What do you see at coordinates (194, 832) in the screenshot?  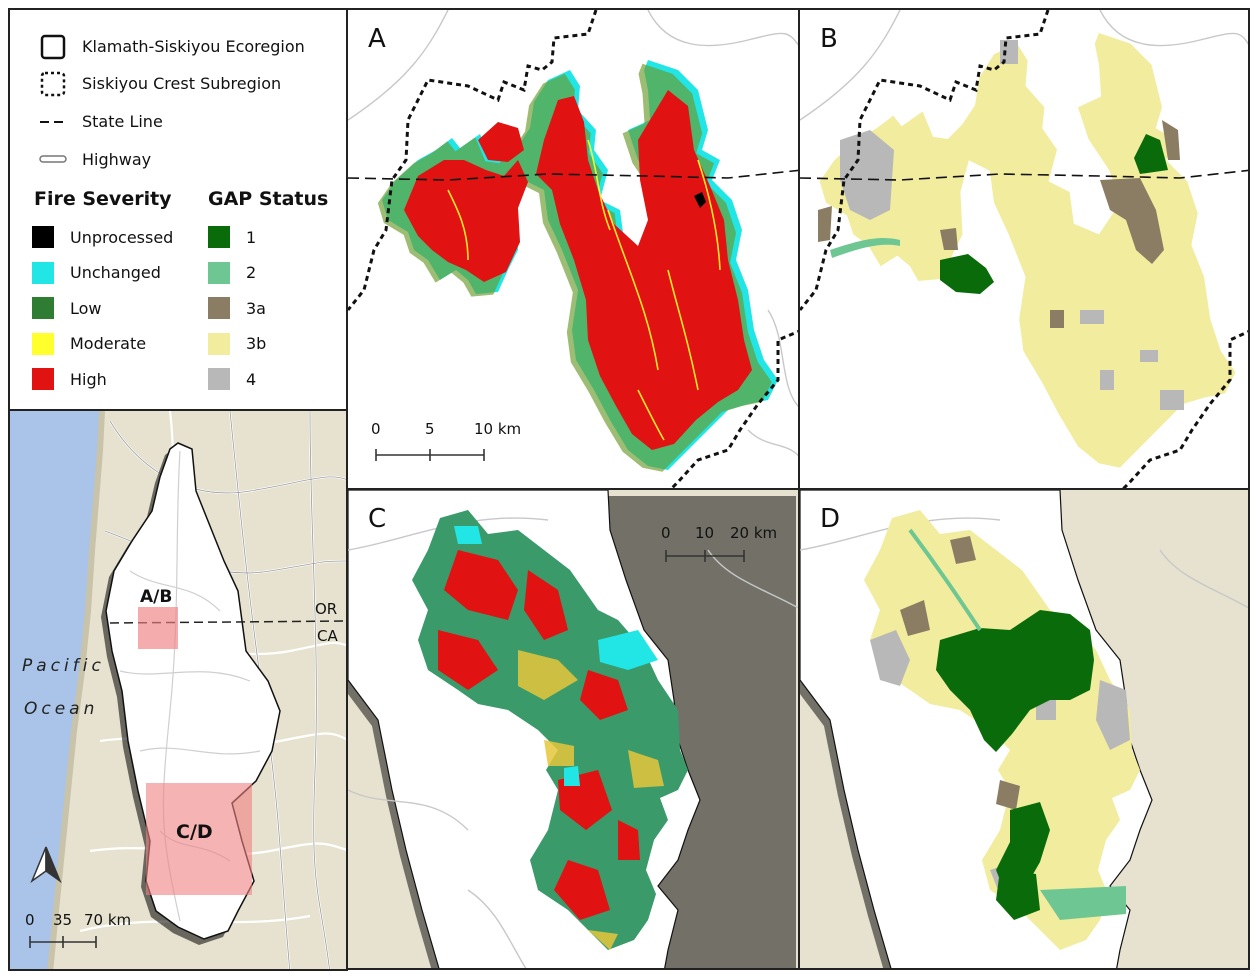 I see `inset-label-cd: C/D` at bounding box center [194, 832].